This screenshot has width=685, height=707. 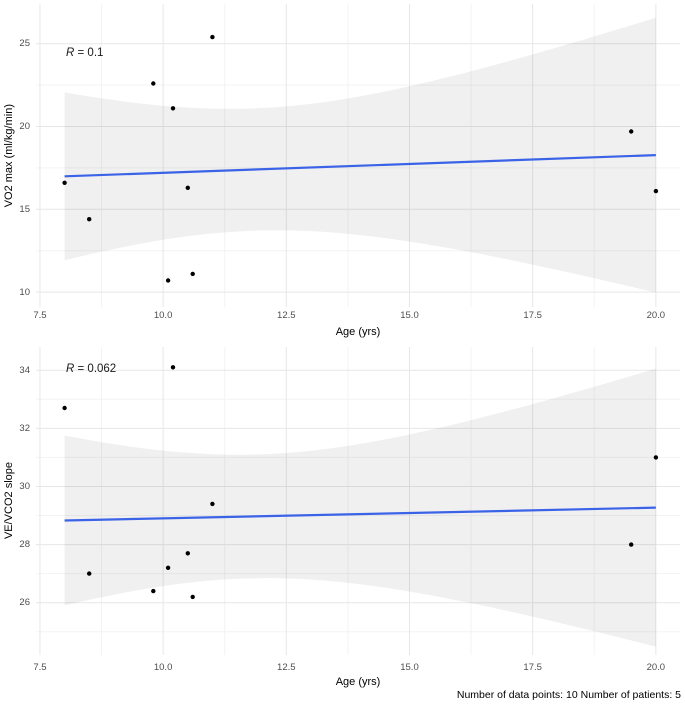 What do you see at coordinates (24, 292) in the screenshot?
I see `y-tick-label: 10` at bounding box center [24, 292].